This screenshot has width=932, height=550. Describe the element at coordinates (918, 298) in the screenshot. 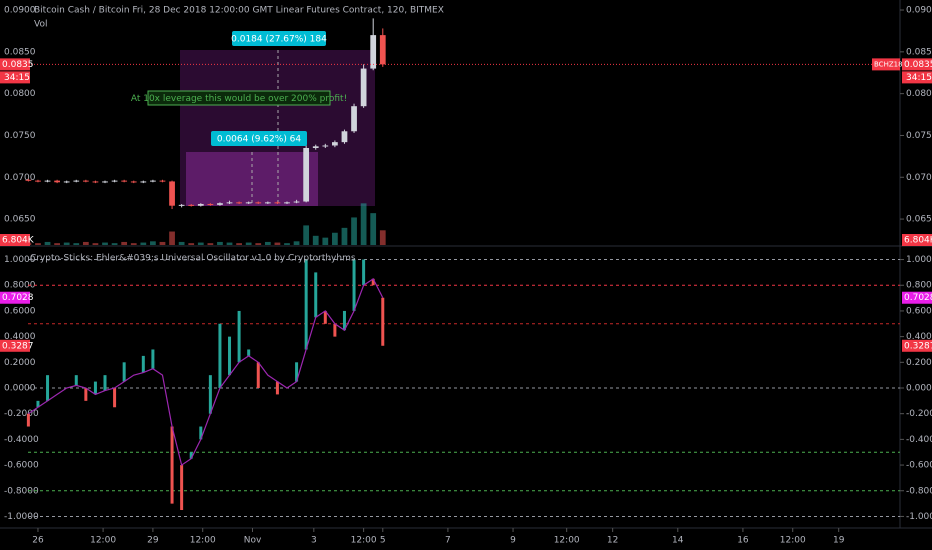

I see `value-tag: 0.7028` at that location.